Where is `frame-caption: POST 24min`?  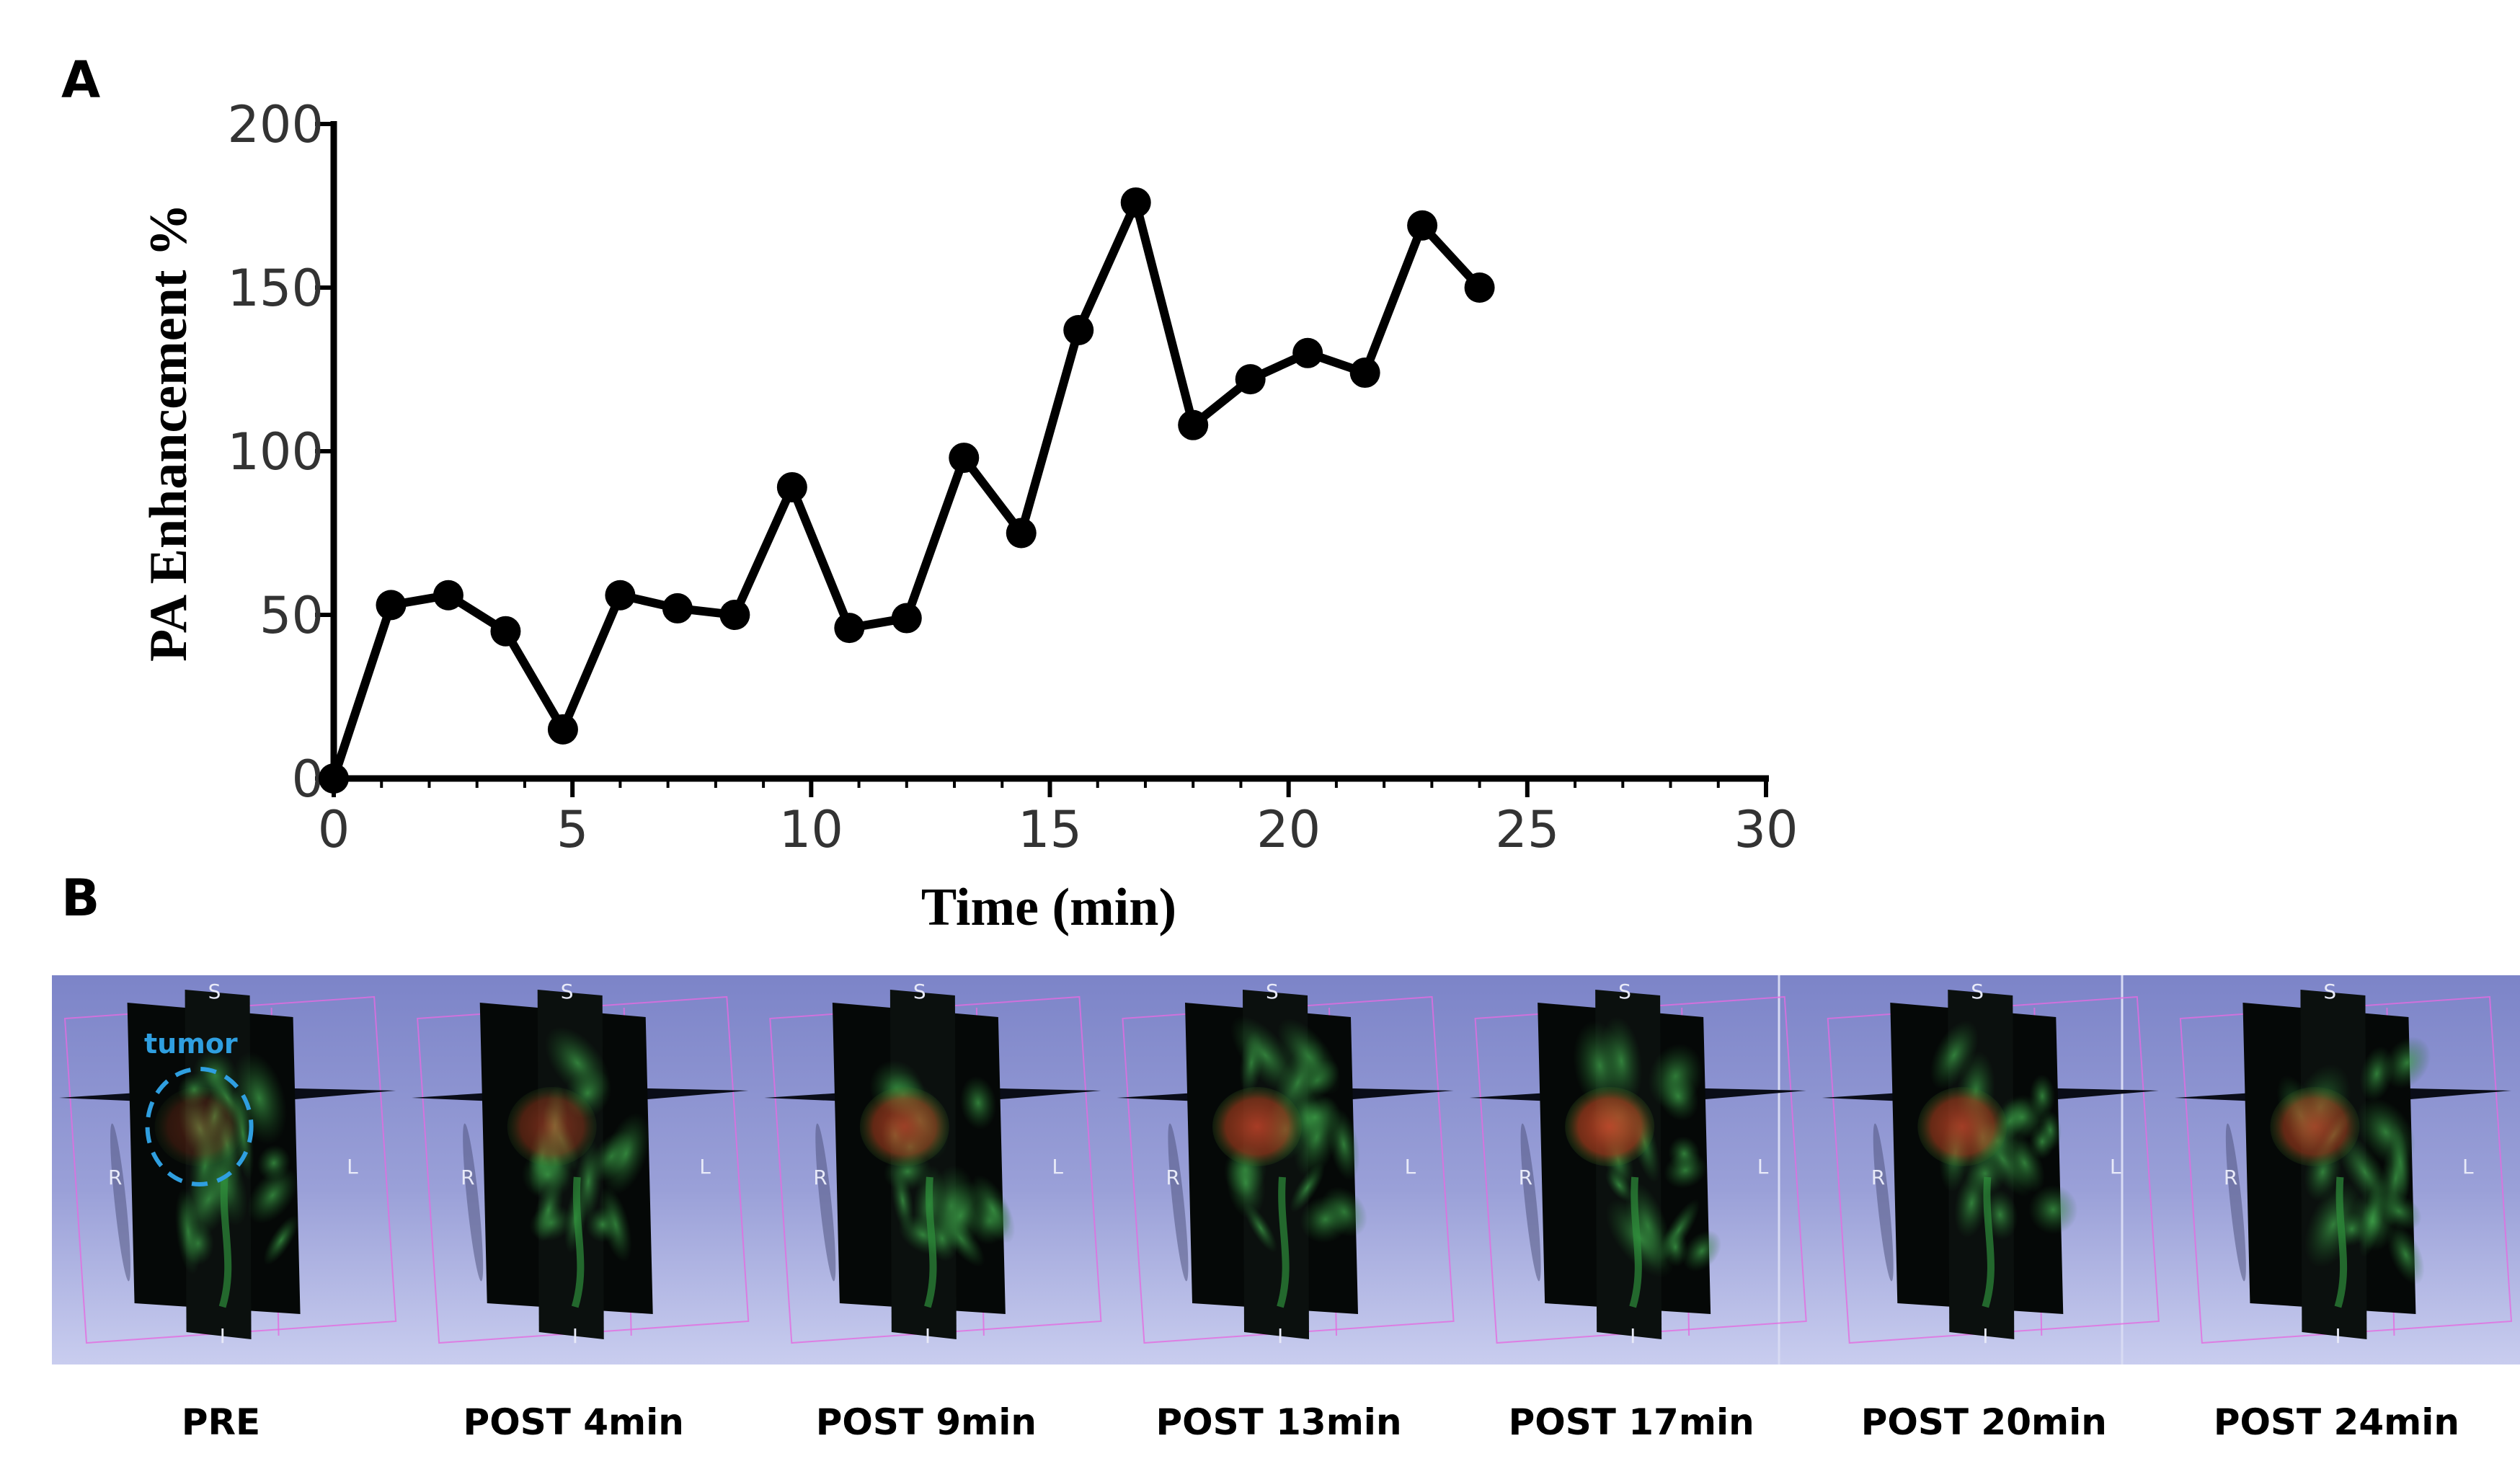
frame-caption: POST 24min is located at coordinates (2336, 1422).